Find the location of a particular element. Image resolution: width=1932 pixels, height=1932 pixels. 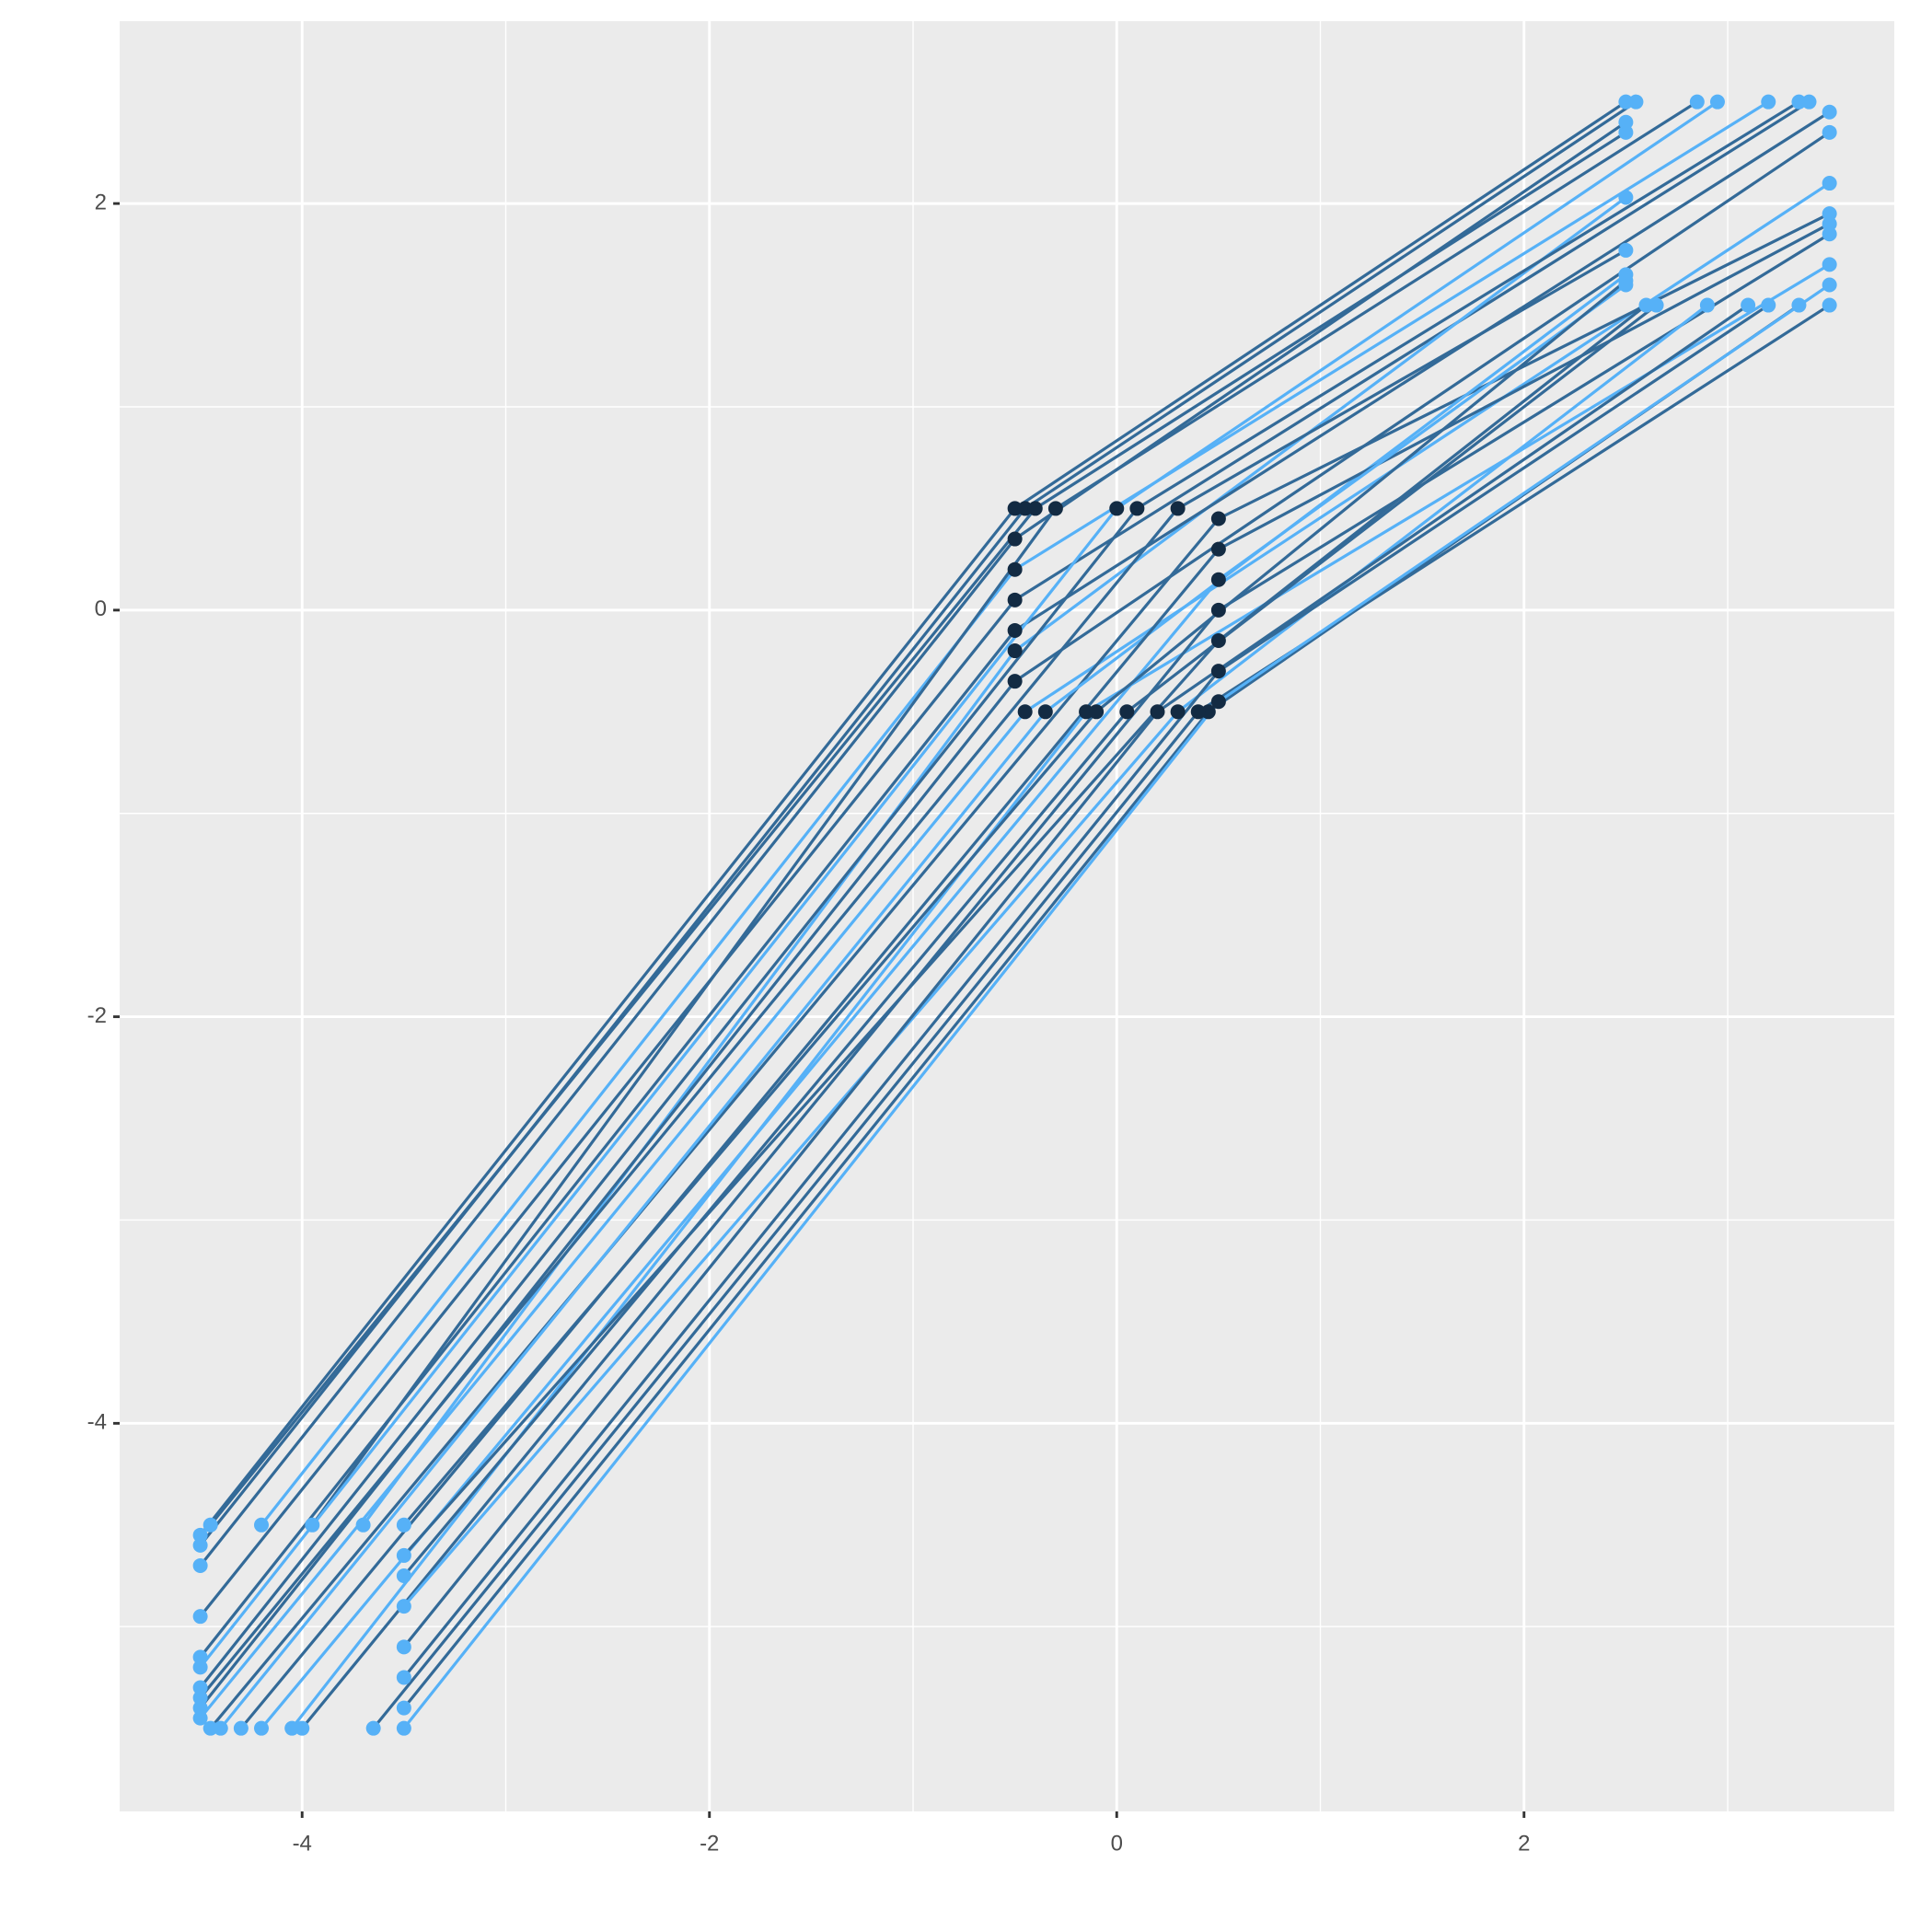

y-tick-label: 2 is located at coordinates (101, 202).